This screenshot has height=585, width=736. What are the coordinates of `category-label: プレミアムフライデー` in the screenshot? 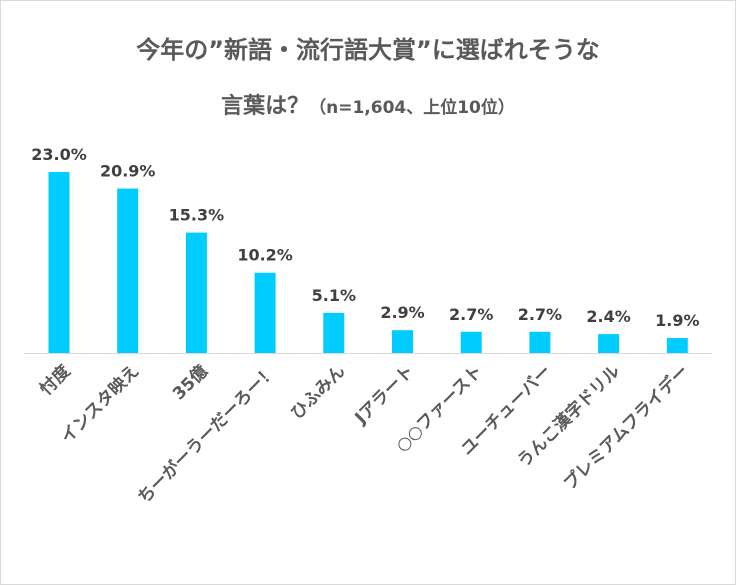 It's located at (625, 427).